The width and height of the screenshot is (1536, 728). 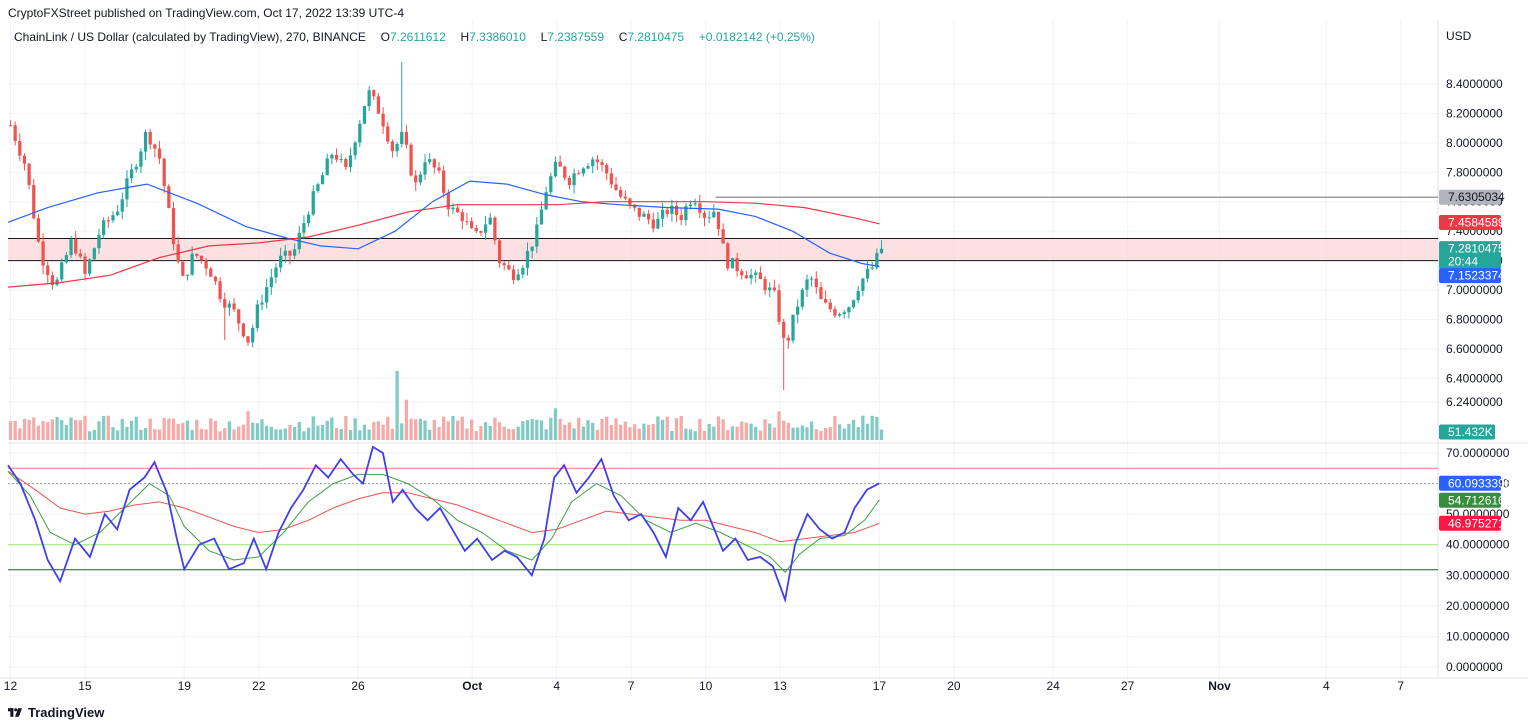 I want to click on time-tick-11: 20, so click(x=954, y=686).